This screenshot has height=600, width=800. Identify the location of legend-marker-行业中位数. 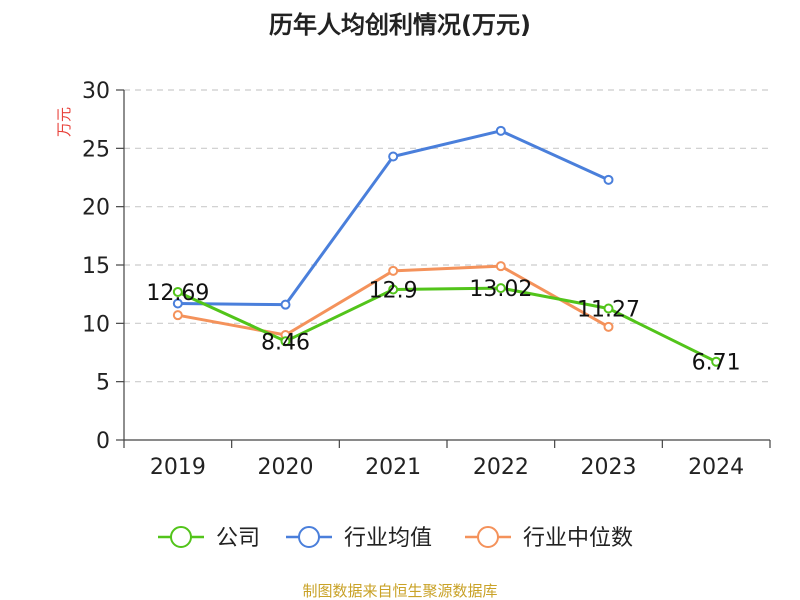
(488, 537).